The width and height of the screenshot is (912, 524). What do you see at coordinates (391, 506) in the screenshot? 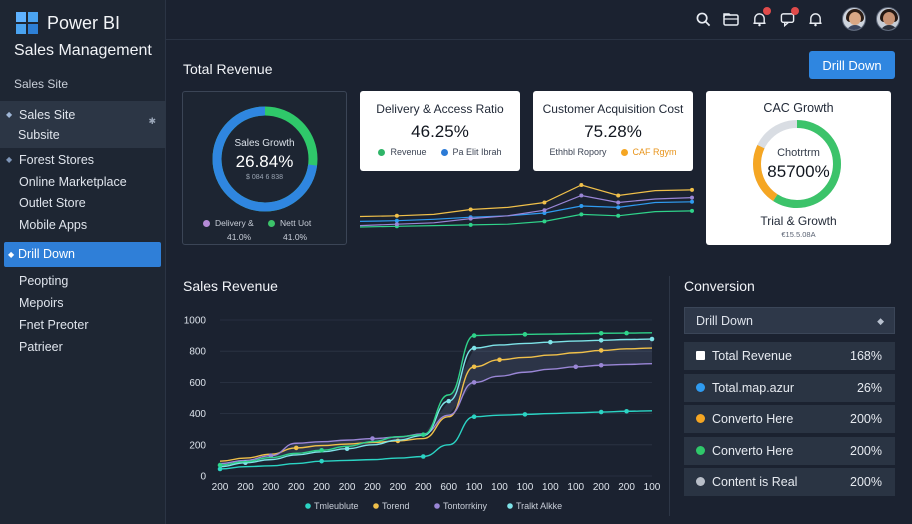
I see `legend-entry: Torend` at bounding box center [391, 506].